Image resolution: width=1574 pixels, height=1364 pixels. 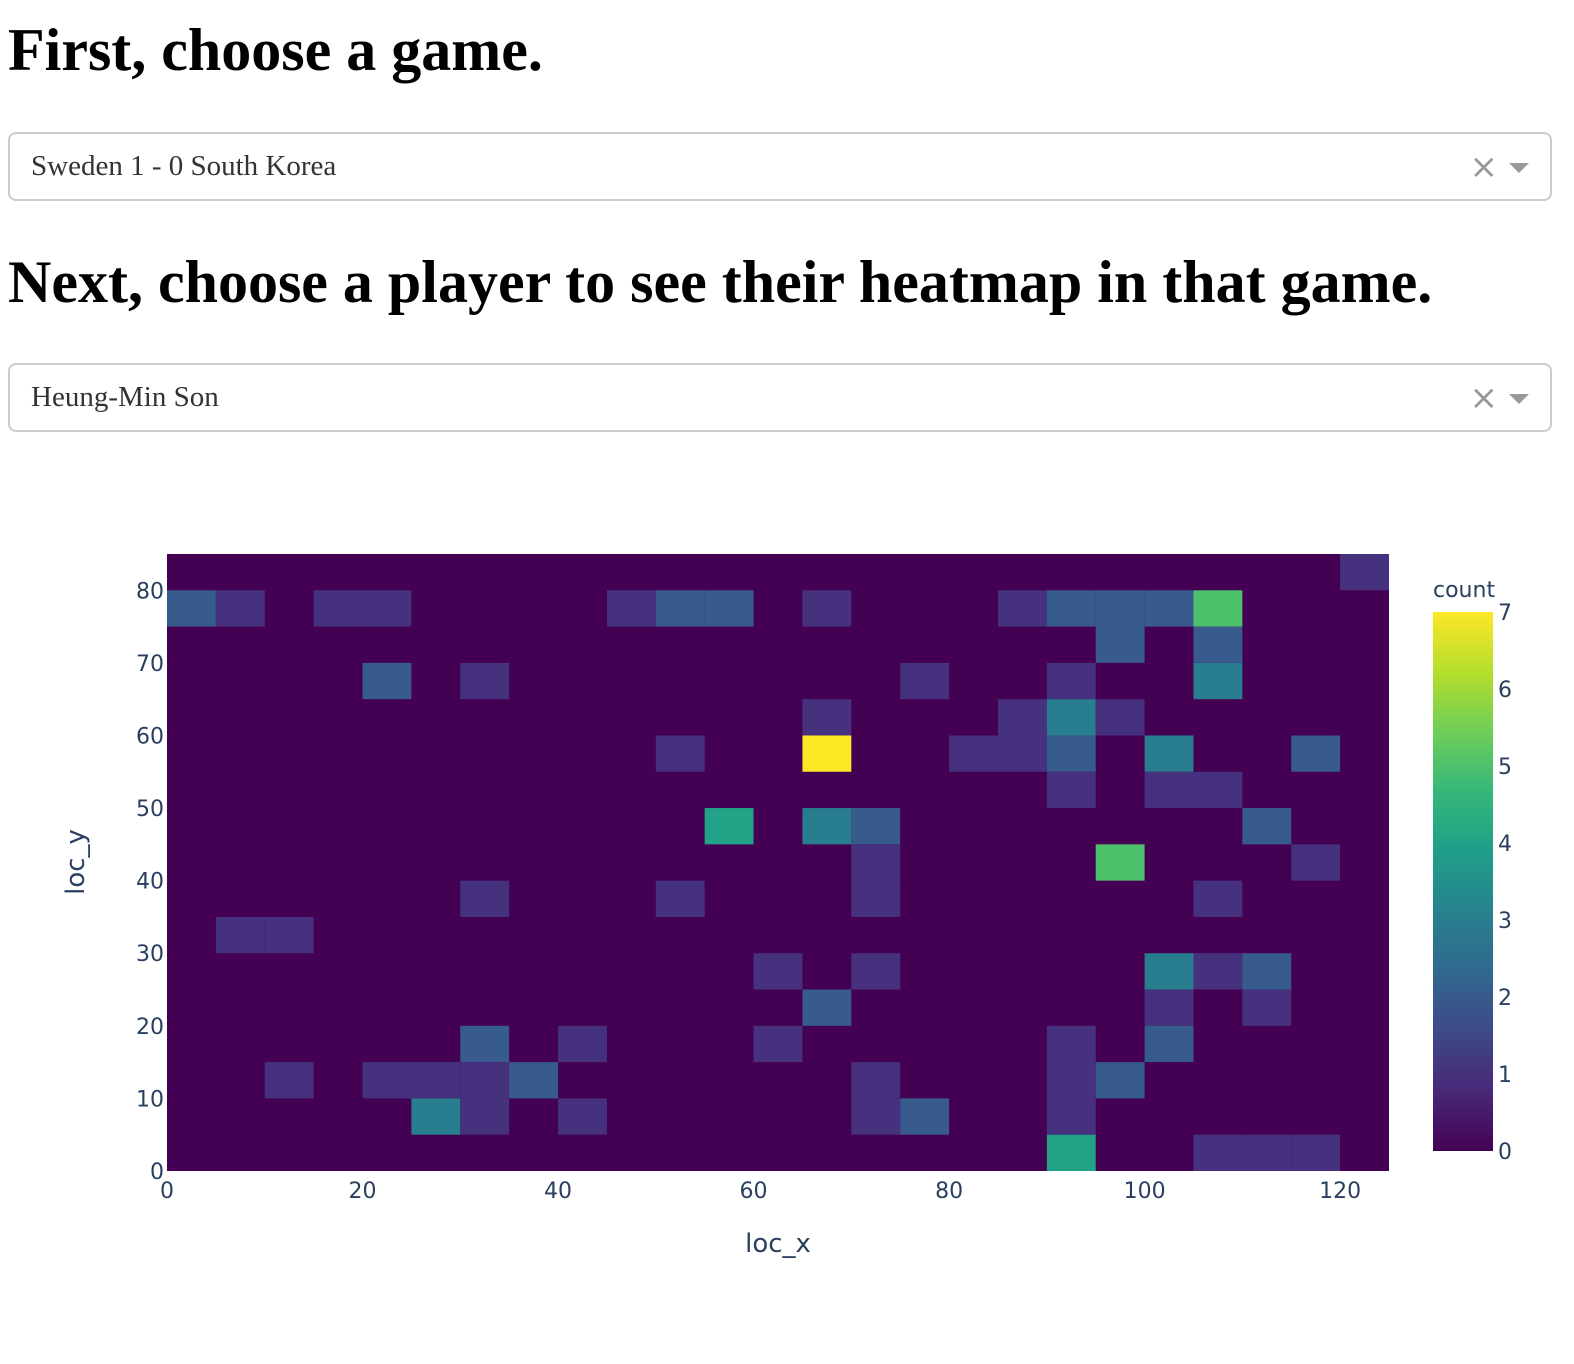 What do you see at coordinates (778, 1244) in the screenshot?
I see `x-axis-label: loc_x` at bounding box center [778, 1244].